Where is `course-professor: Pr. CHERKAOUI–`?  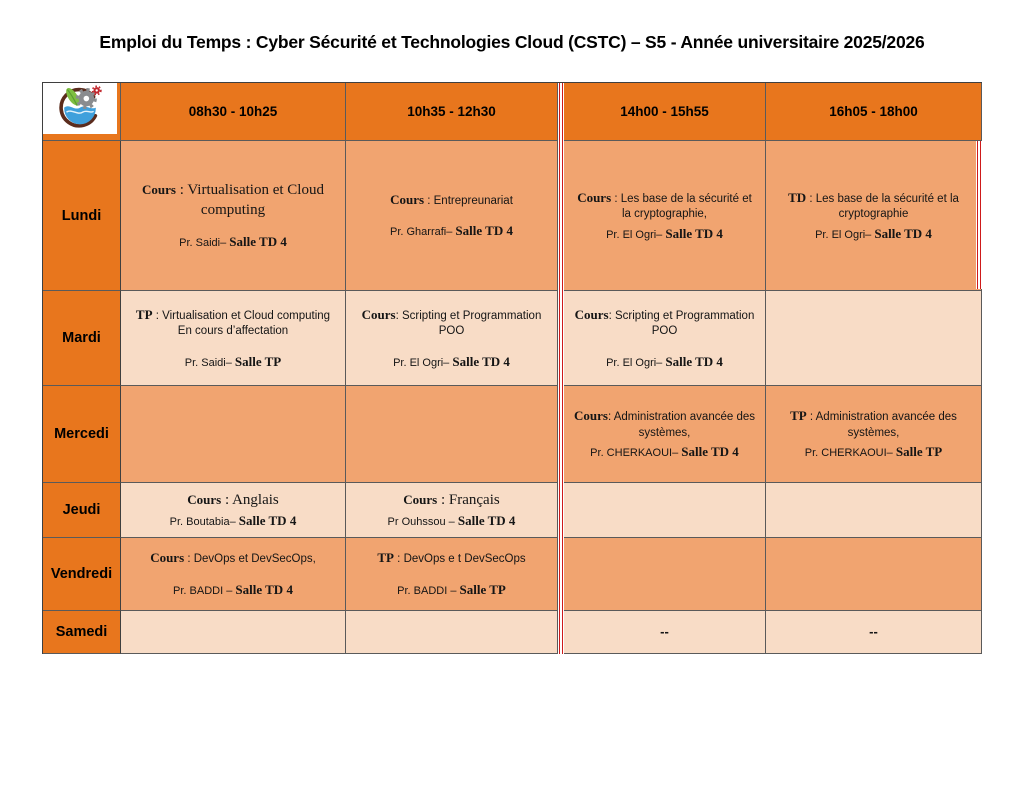 course-professor: Pr. CHERKAOUI– is located at coordinates (636, 453).